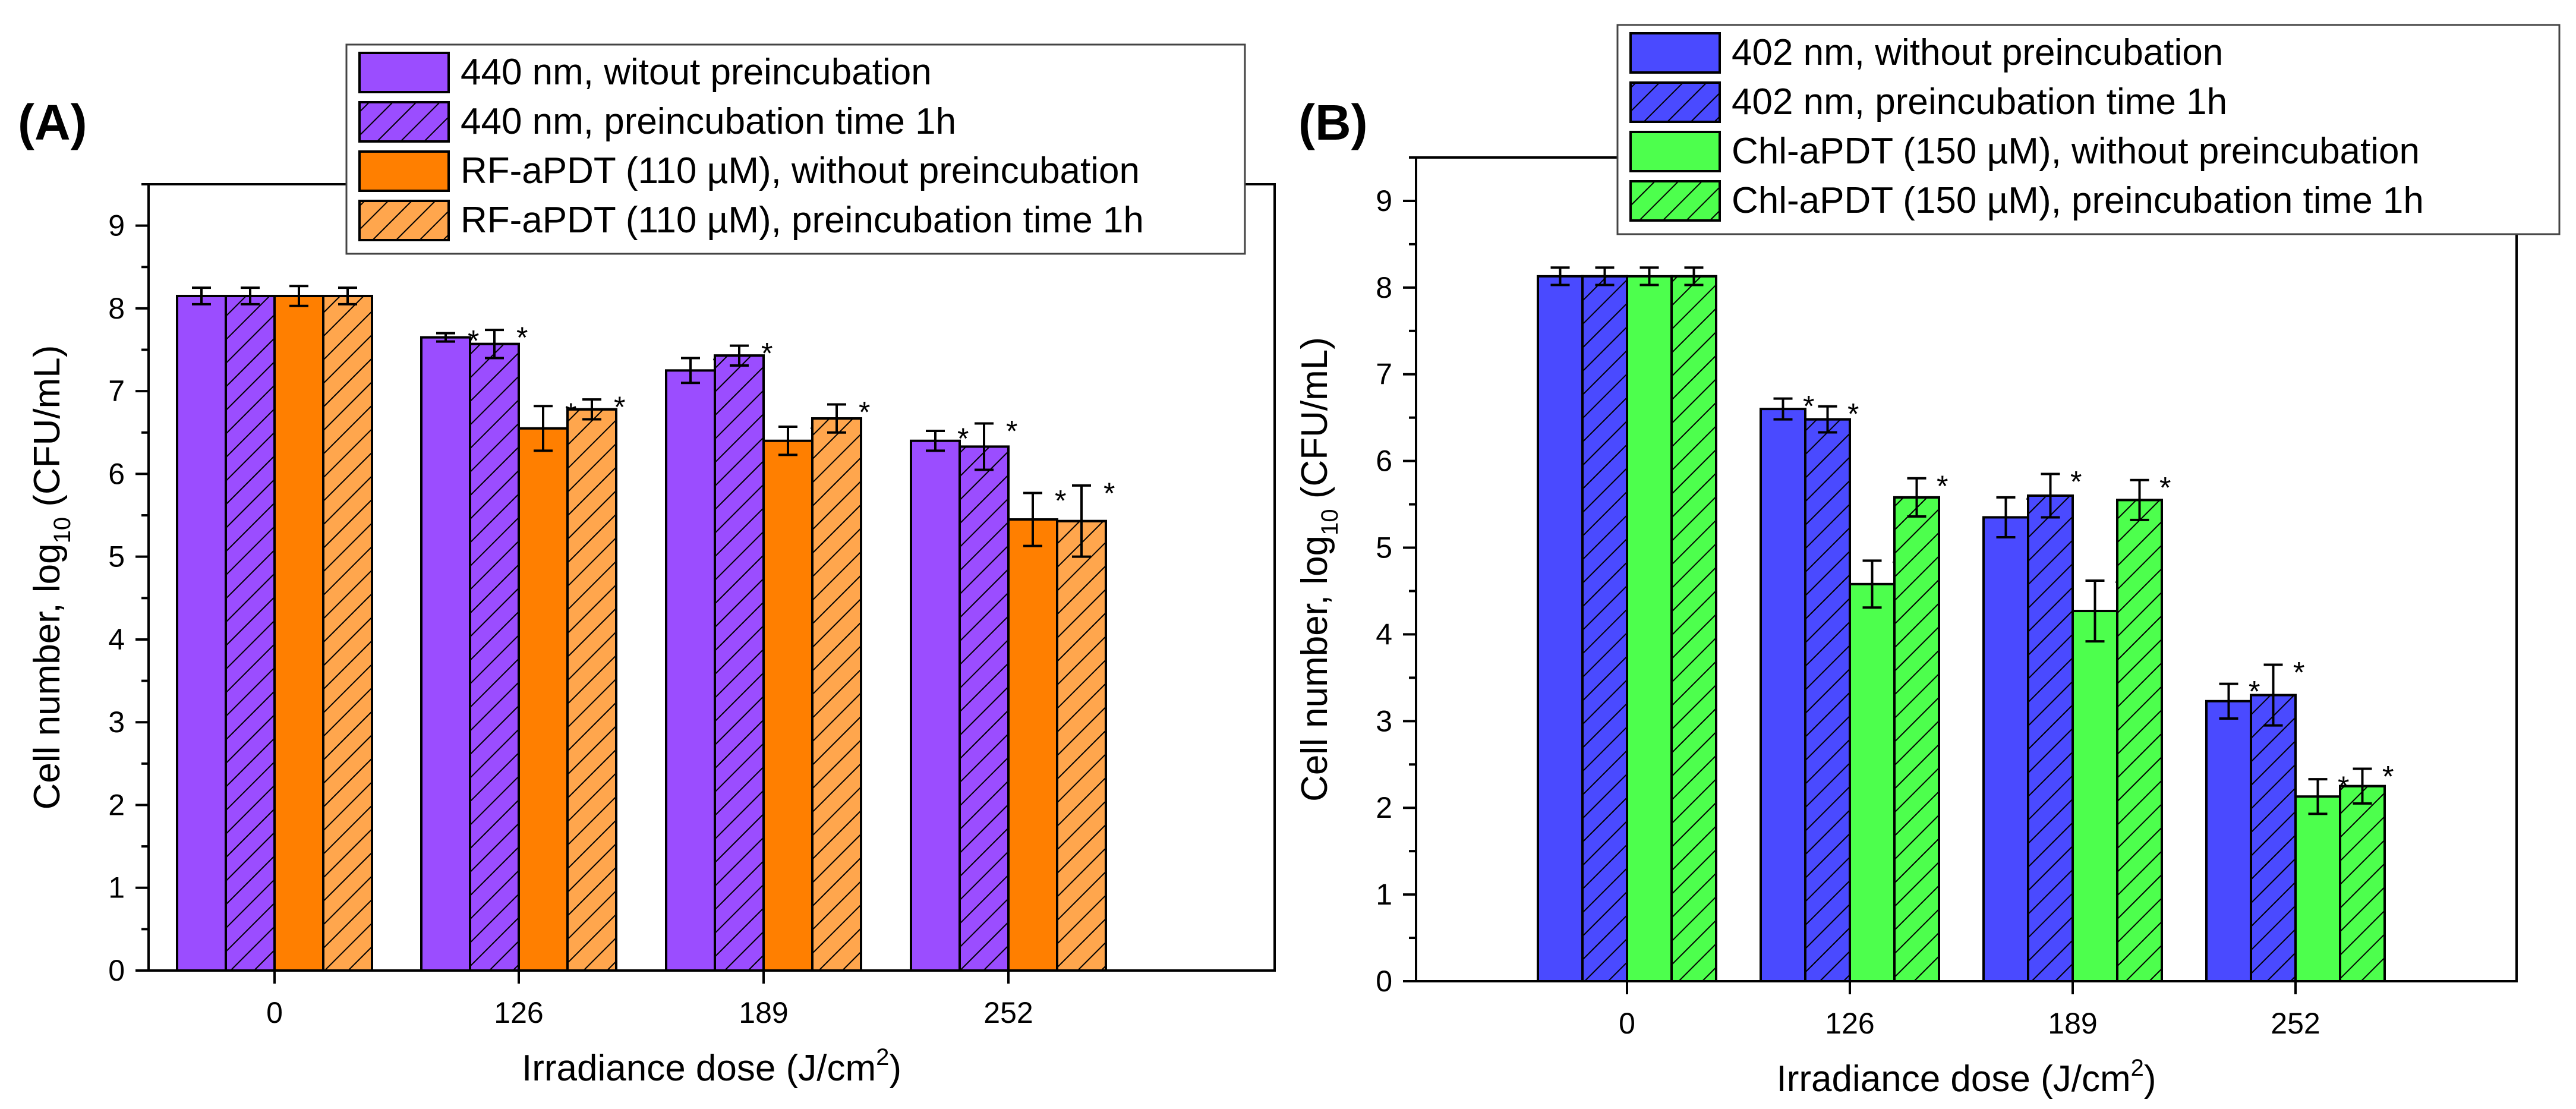 This screenshot has width=2576, height=1109. Describe the element at coordinates (708, 121) in the screenshot. I see `legend-entry-2: 440 nm, preincubation time 1h` at that location.